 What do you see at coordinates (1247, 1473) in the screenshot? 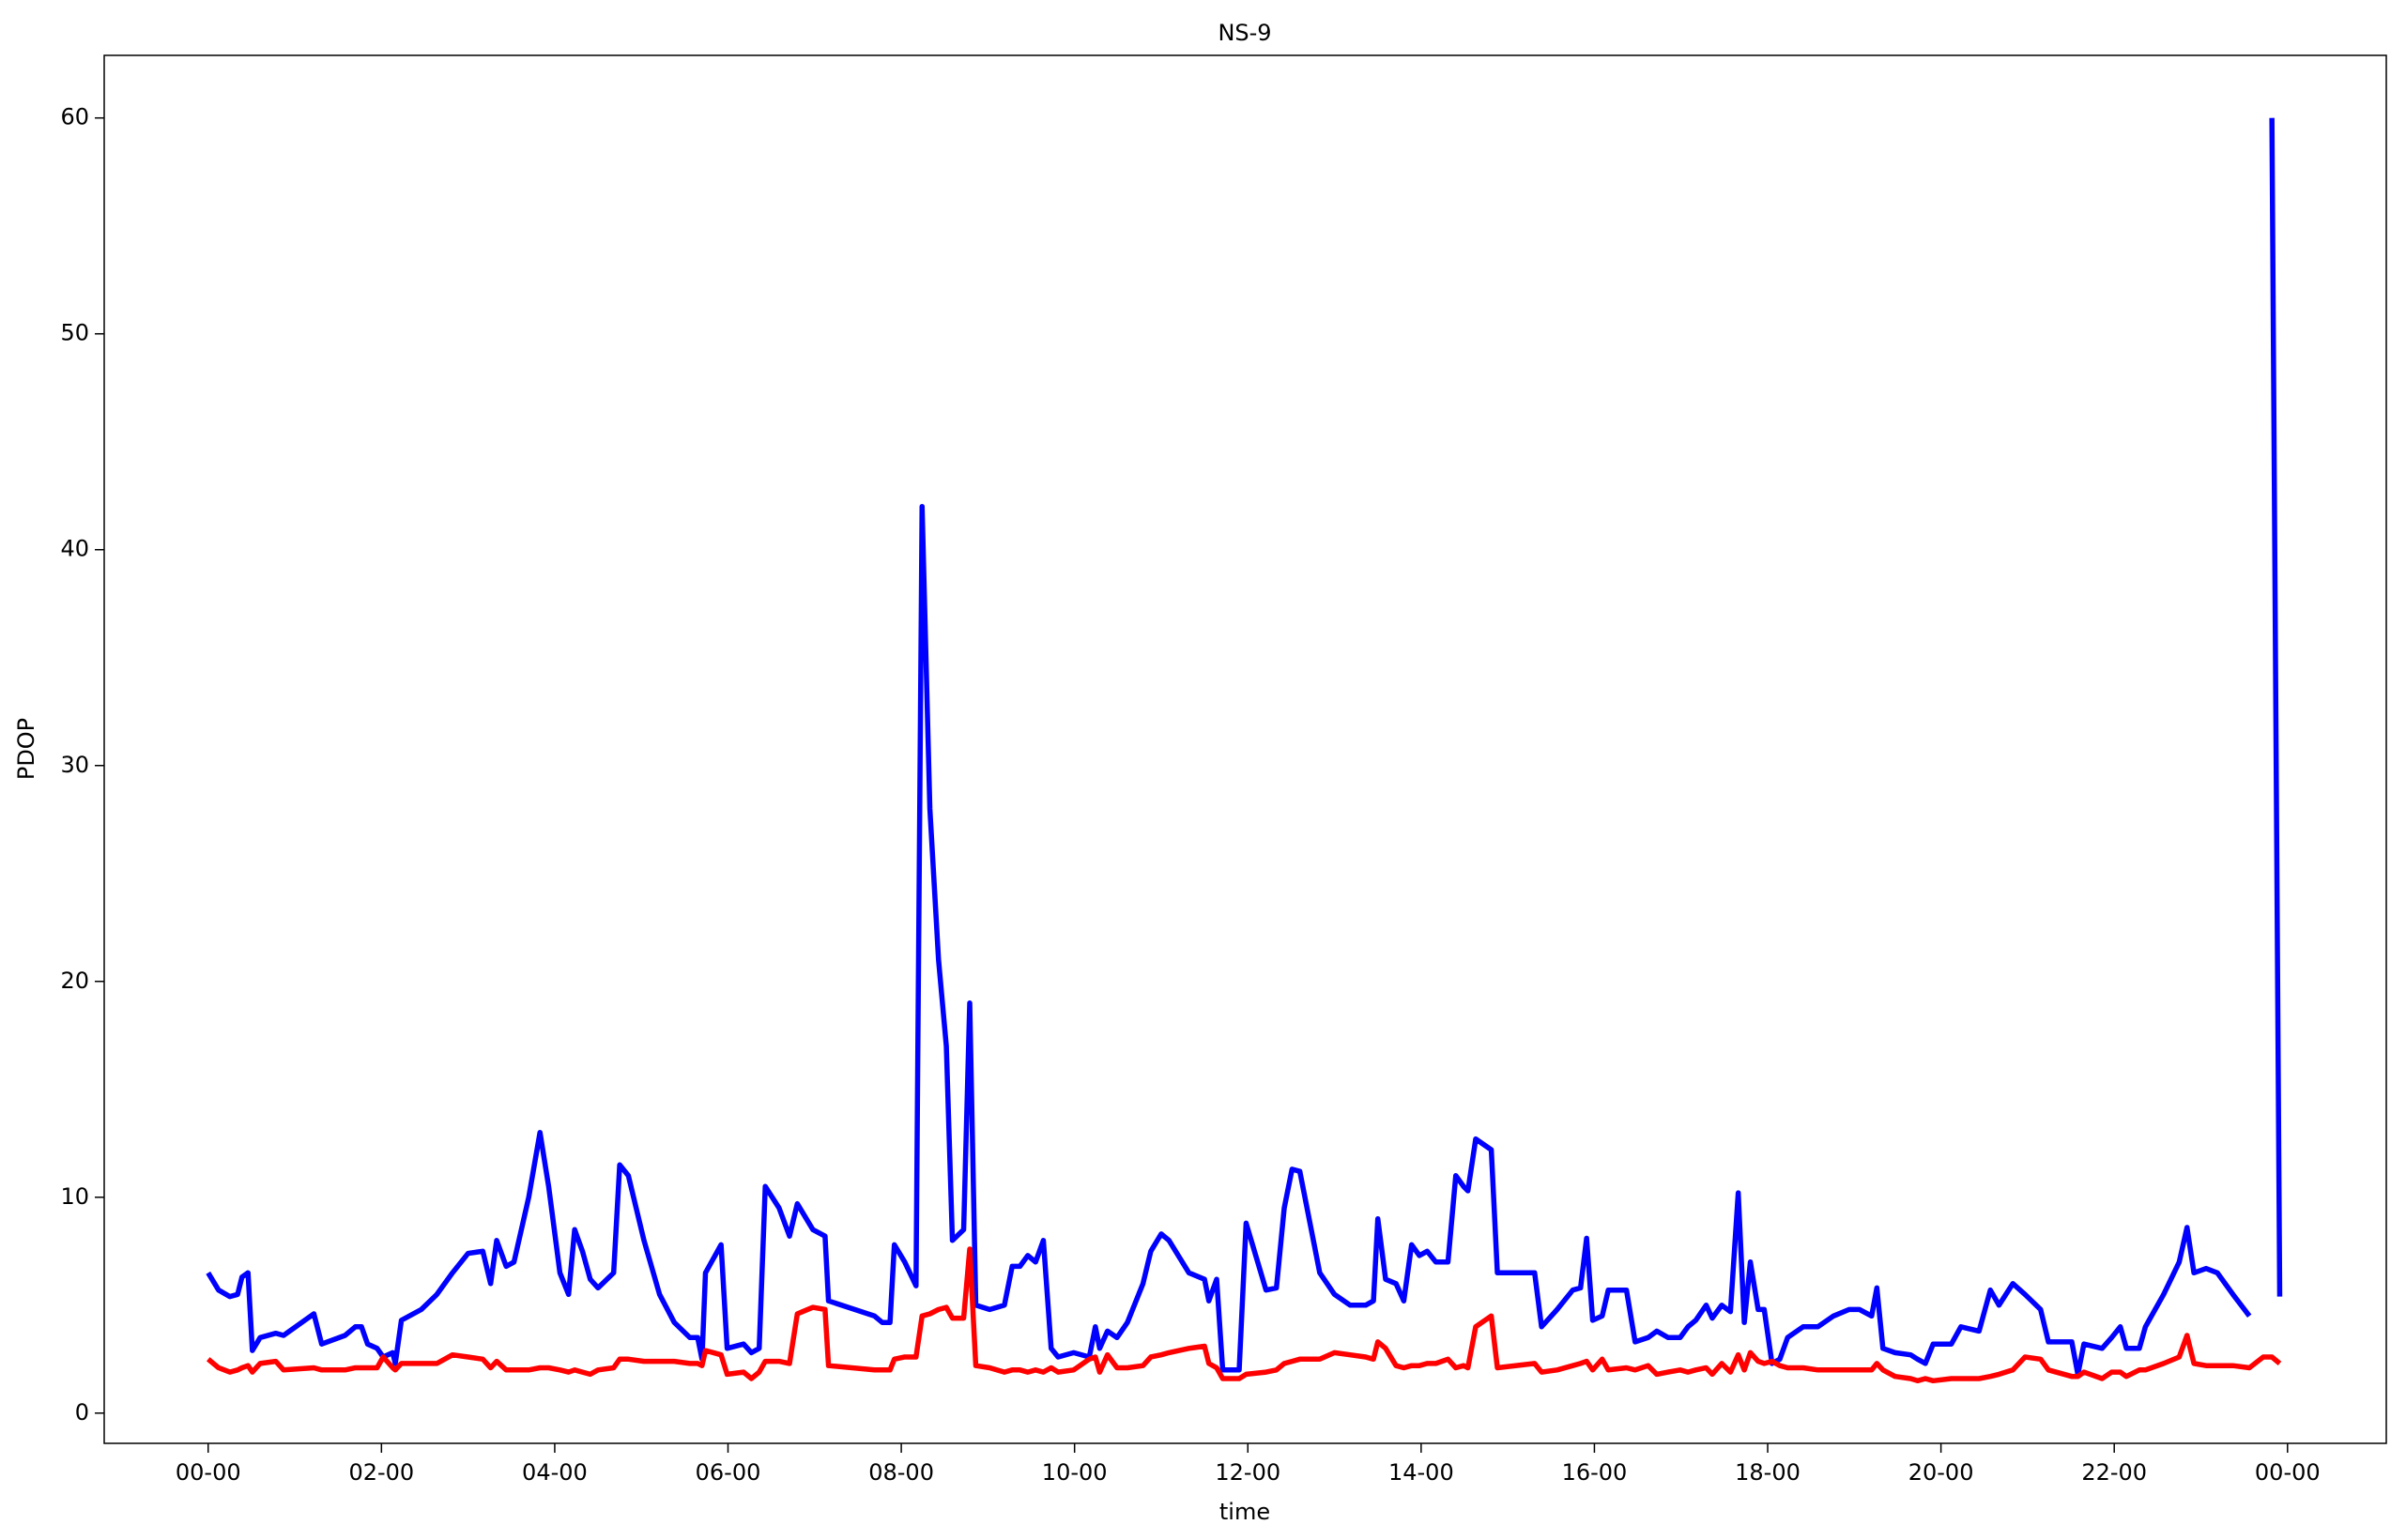
I see `x-tick-label: 12-00` at bounding box center [1247, 1473].